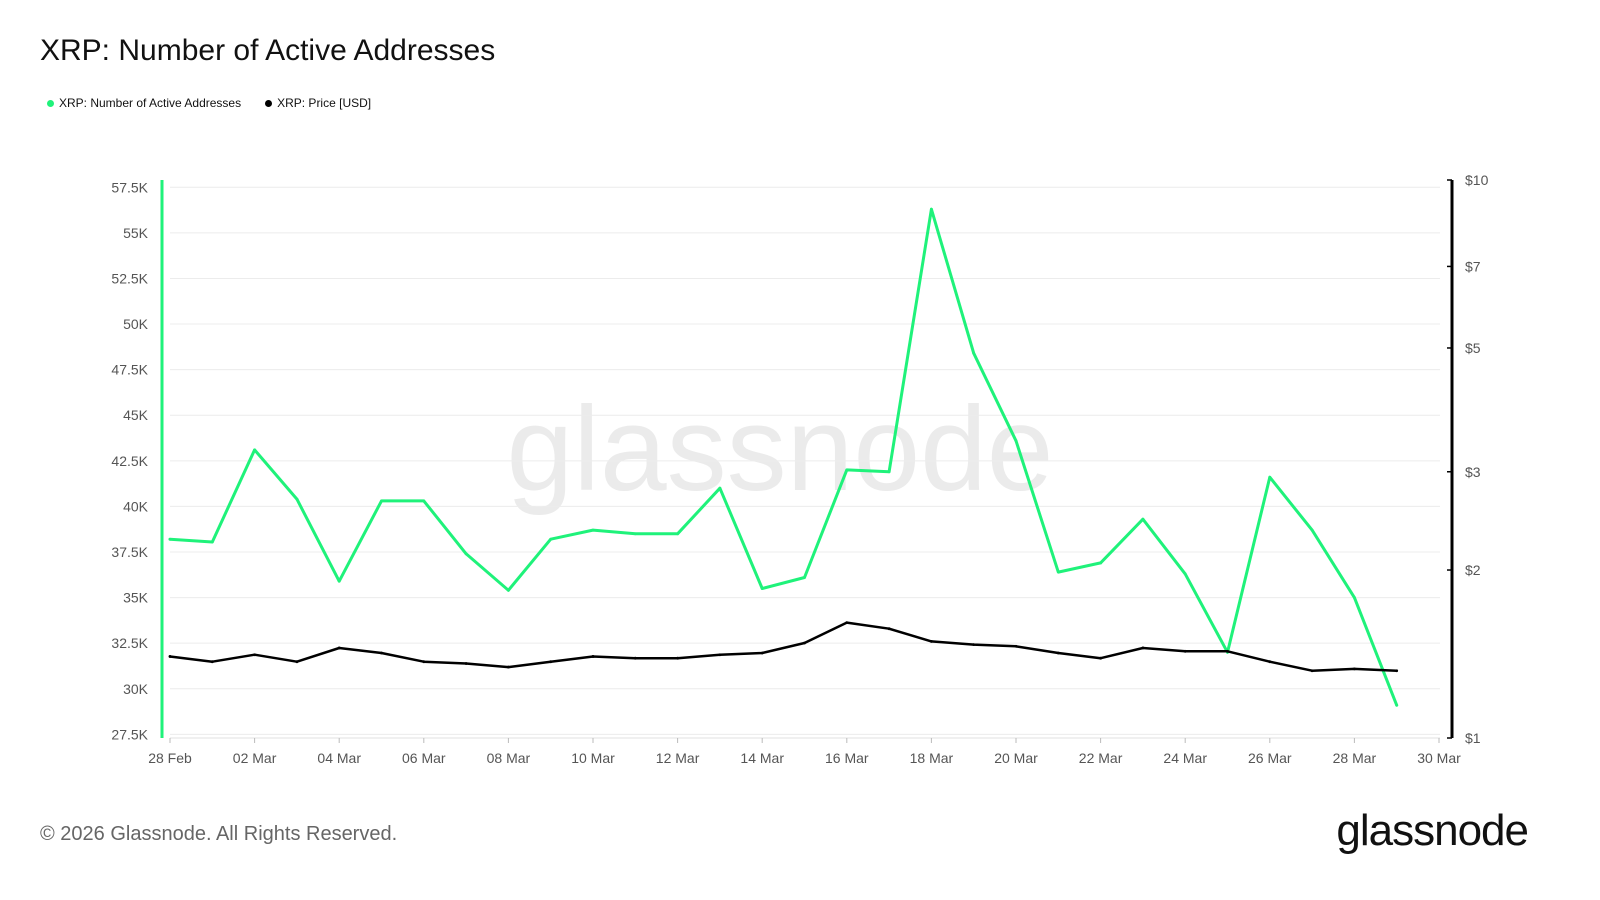 This screenshot has height=900, width=1600. Describe the element at coordinates (1439, 758) in the screenshot. I see `x-tick-label: 30 Mar` at that location.